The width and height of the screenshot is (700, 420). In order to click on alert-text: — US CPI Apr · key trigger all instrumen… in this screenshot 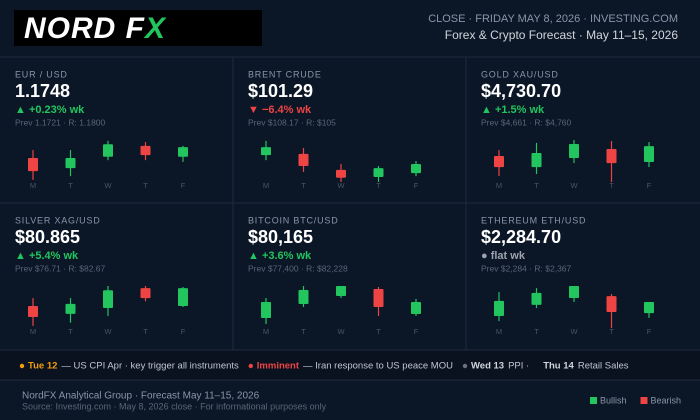, I will do `click(150, 366)`.